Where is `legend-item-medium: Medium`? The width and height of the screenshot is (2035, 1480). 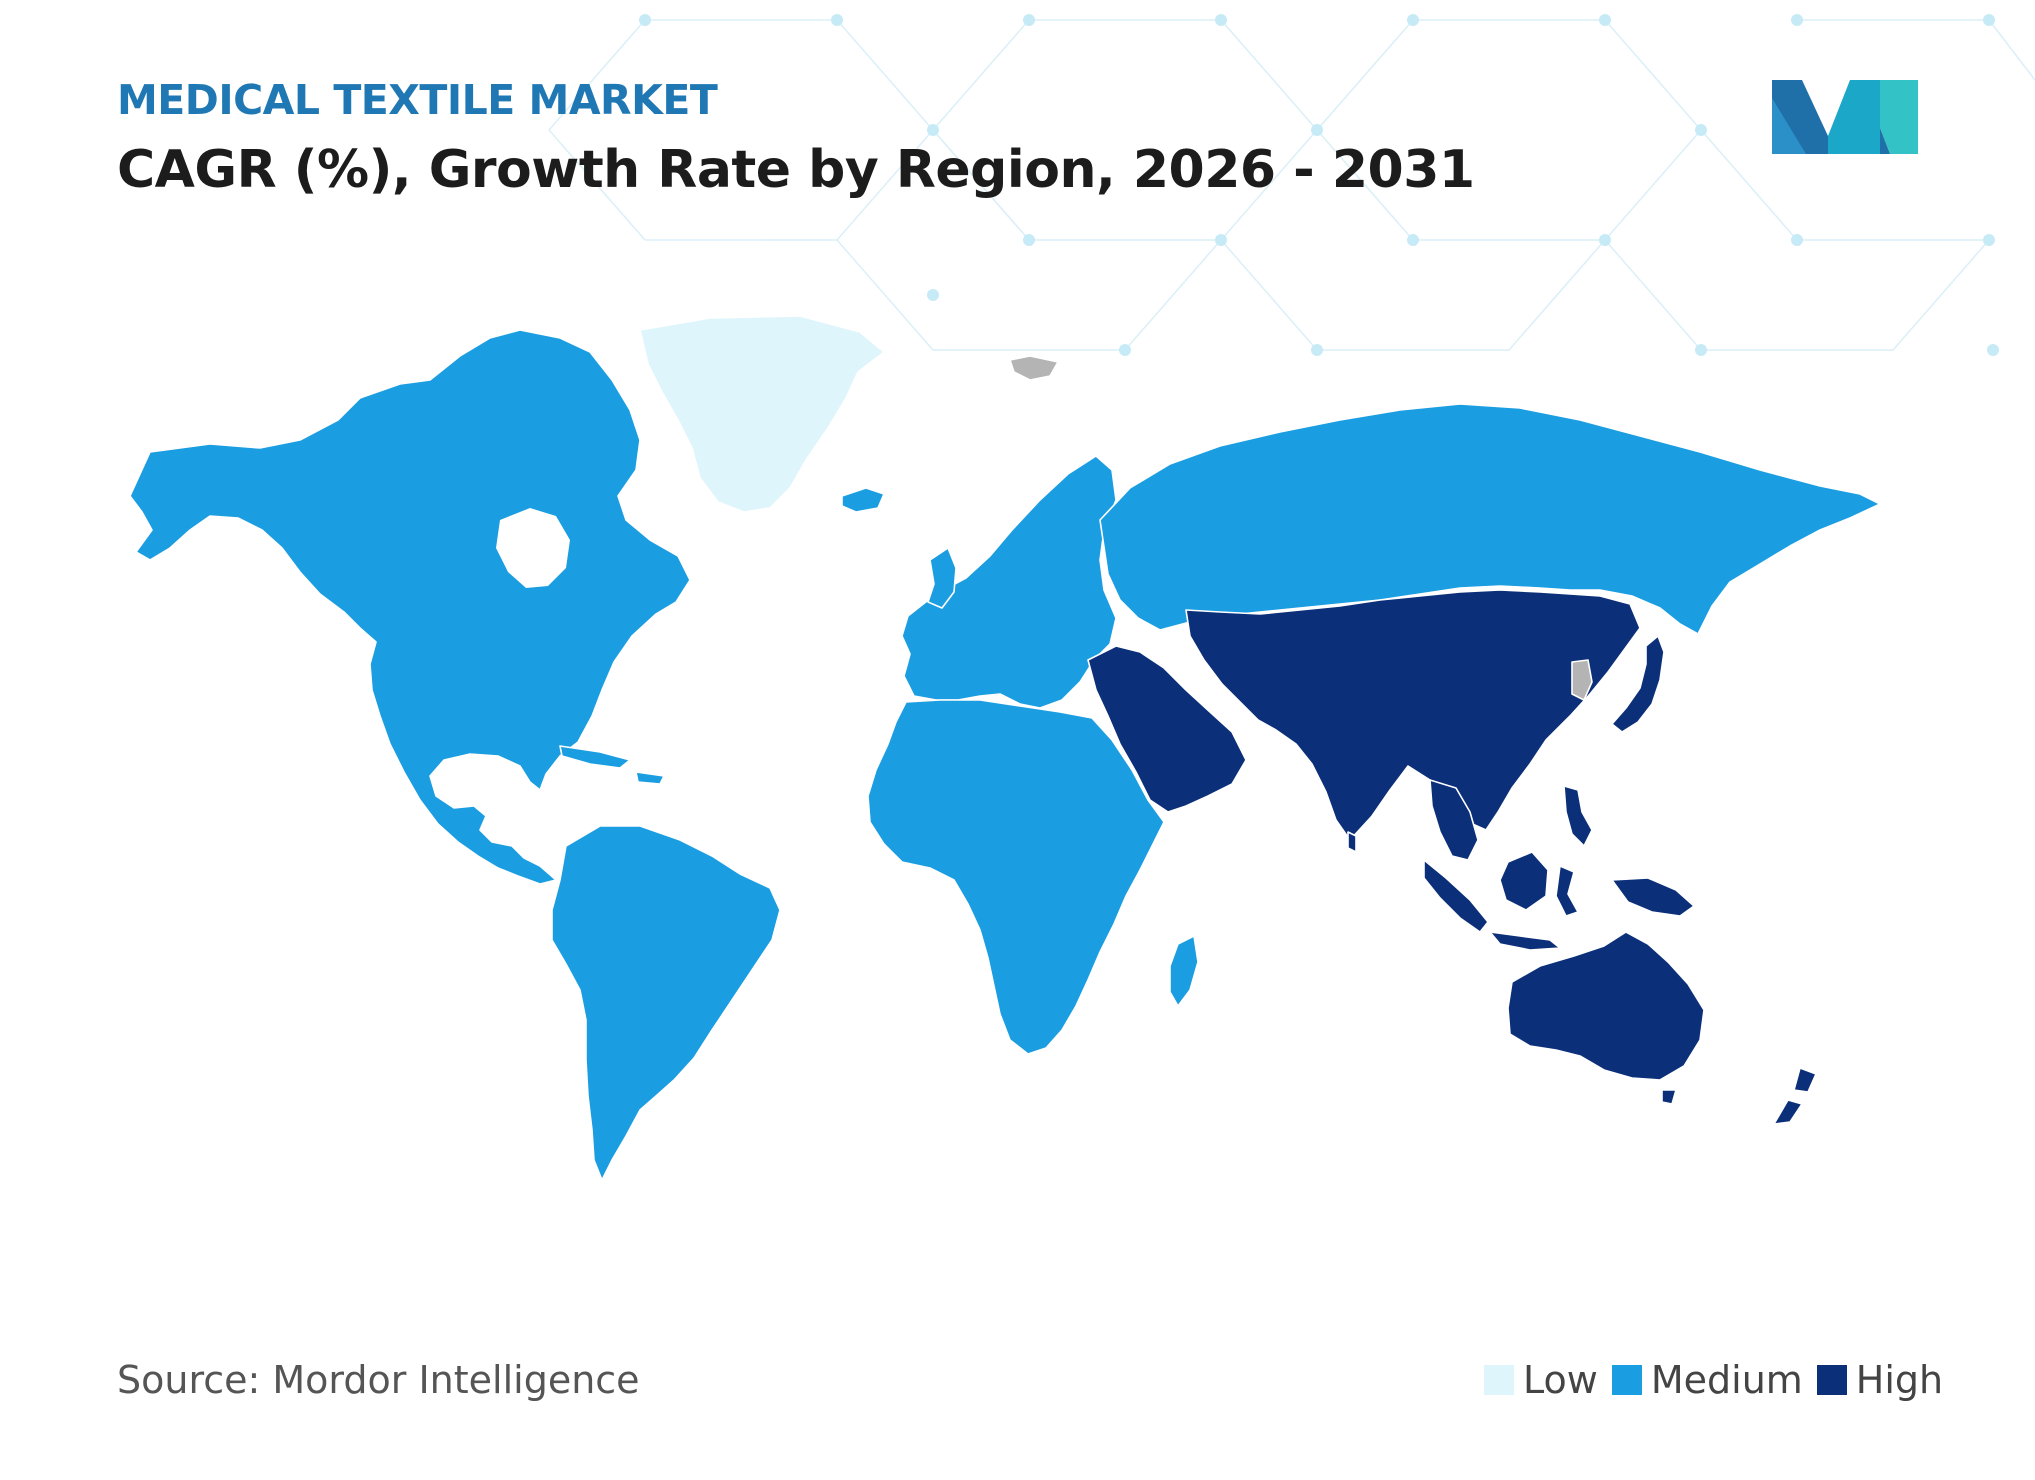 legend-item-medium: Medium is located at coordinates (1707, 1380).